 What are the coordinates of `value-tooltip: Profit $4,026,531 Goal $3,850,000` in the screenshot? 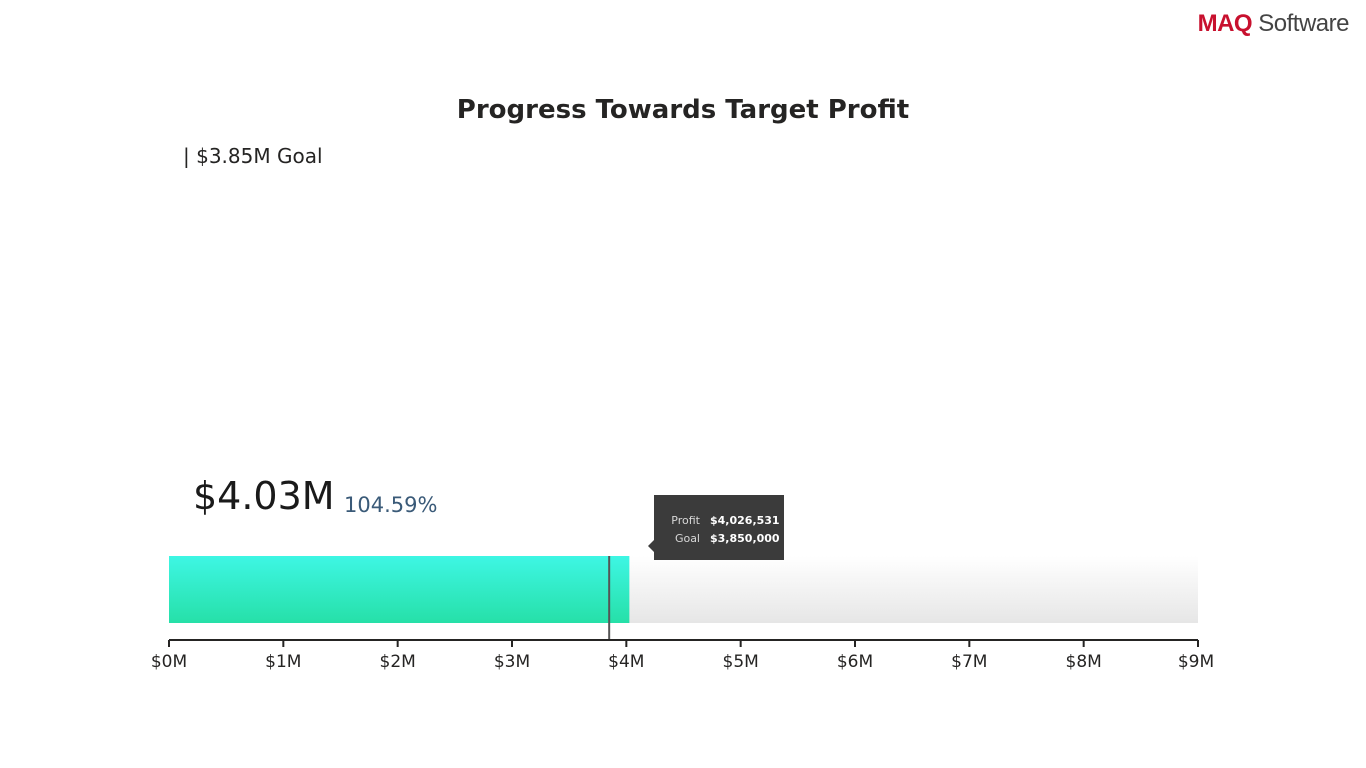 It's located at (716, 527).